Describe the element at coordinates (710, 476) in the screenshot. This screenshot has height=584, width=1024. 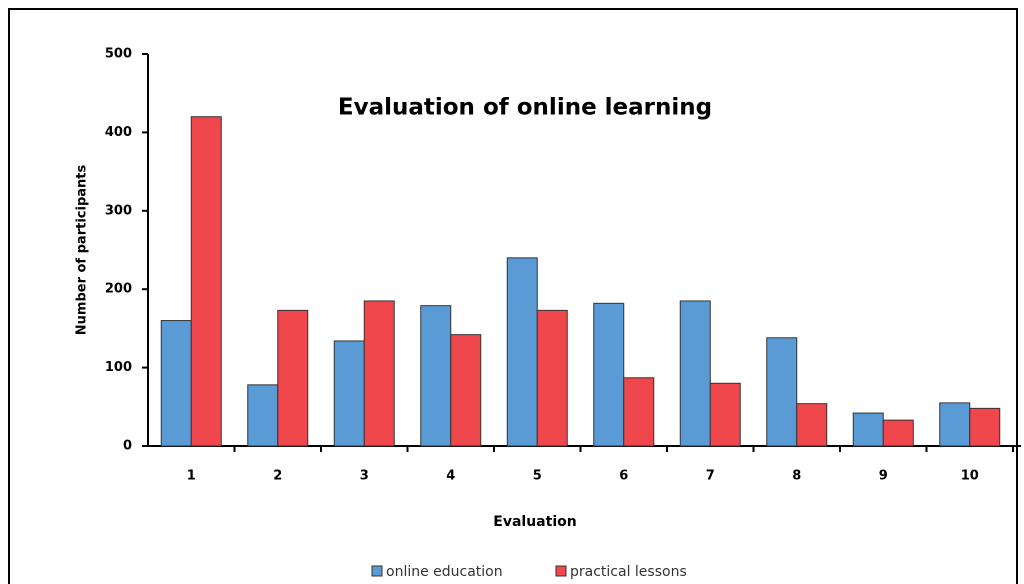
I see `x-tick-label: 7` at that location.